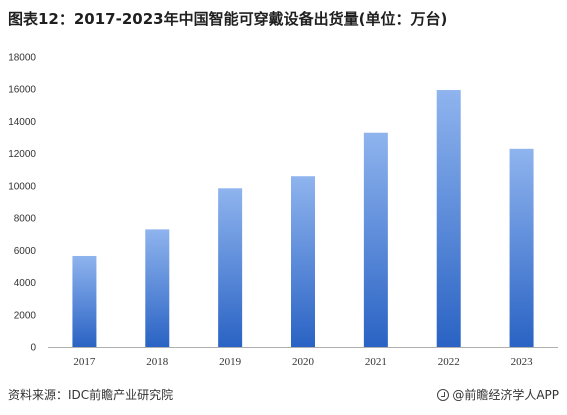 This screenshot has height=415, width=567. What do you see at coordinates (91, 395) in the screenshot?
I see `source-note: 资料来源：IDC前瞻产业研究院` at bounding box center [91, 395].